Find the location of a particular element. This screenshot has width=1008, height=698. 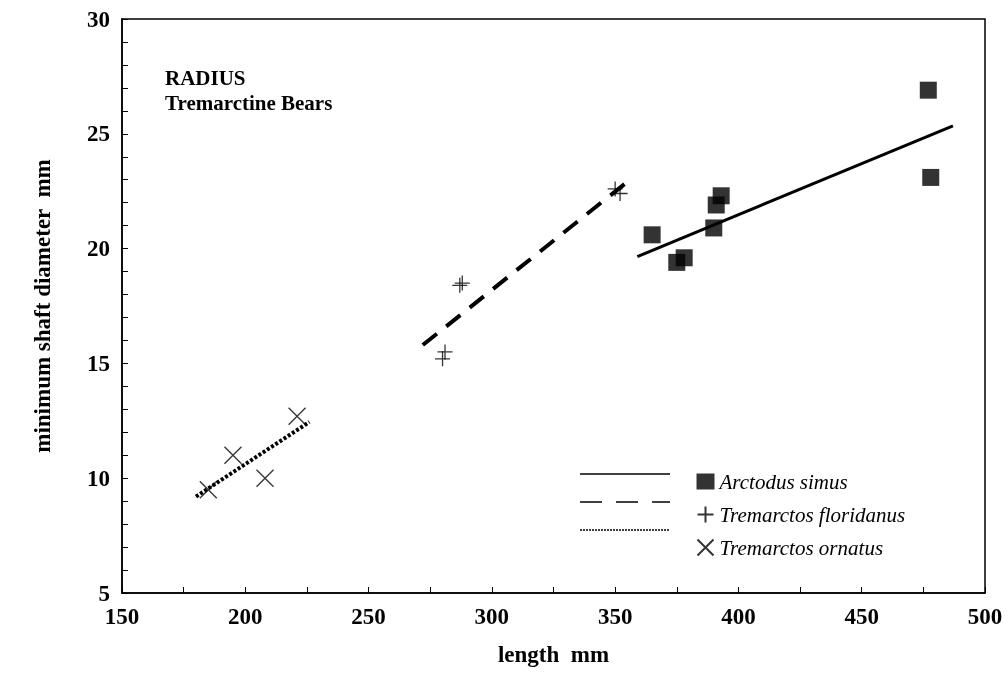

x-tick-label: 400 is located at coordinates (738, 616).